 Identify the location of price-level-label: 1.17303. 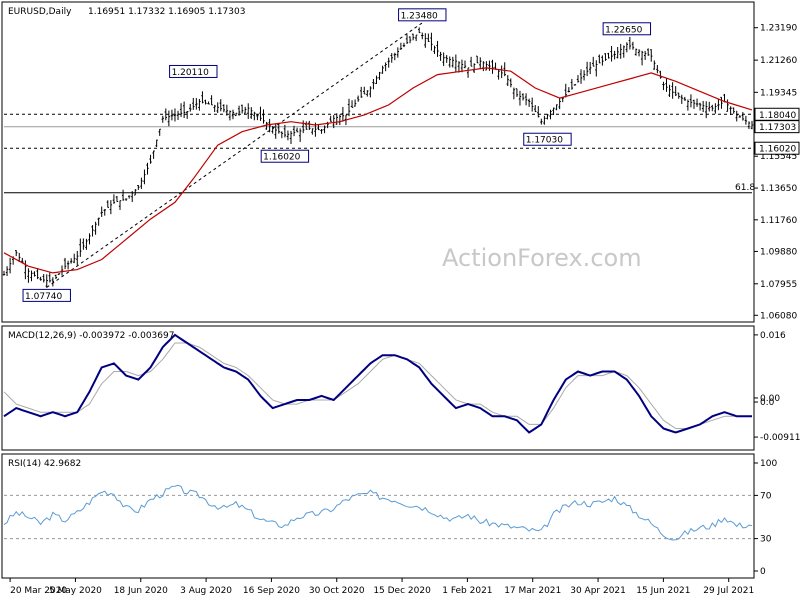
(777, 128).